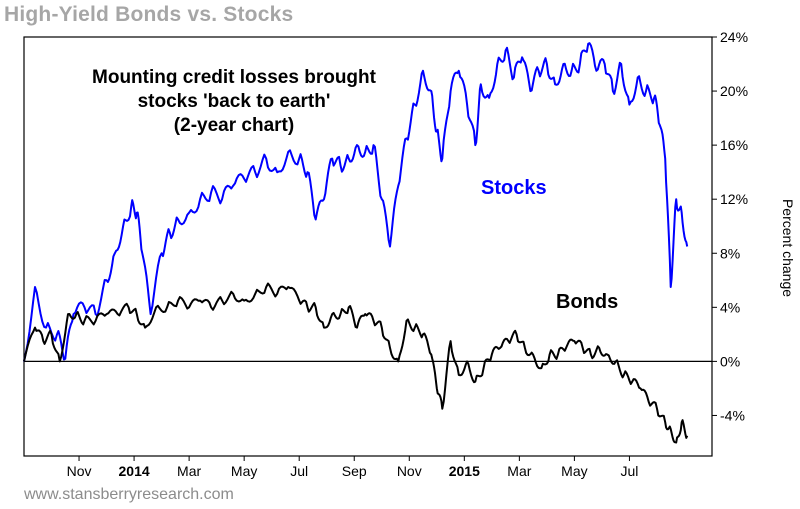 Image resolution: width=800 pixels, height=509 pixels. I want to click on y-tick-label: 0%, so click(730, 361).